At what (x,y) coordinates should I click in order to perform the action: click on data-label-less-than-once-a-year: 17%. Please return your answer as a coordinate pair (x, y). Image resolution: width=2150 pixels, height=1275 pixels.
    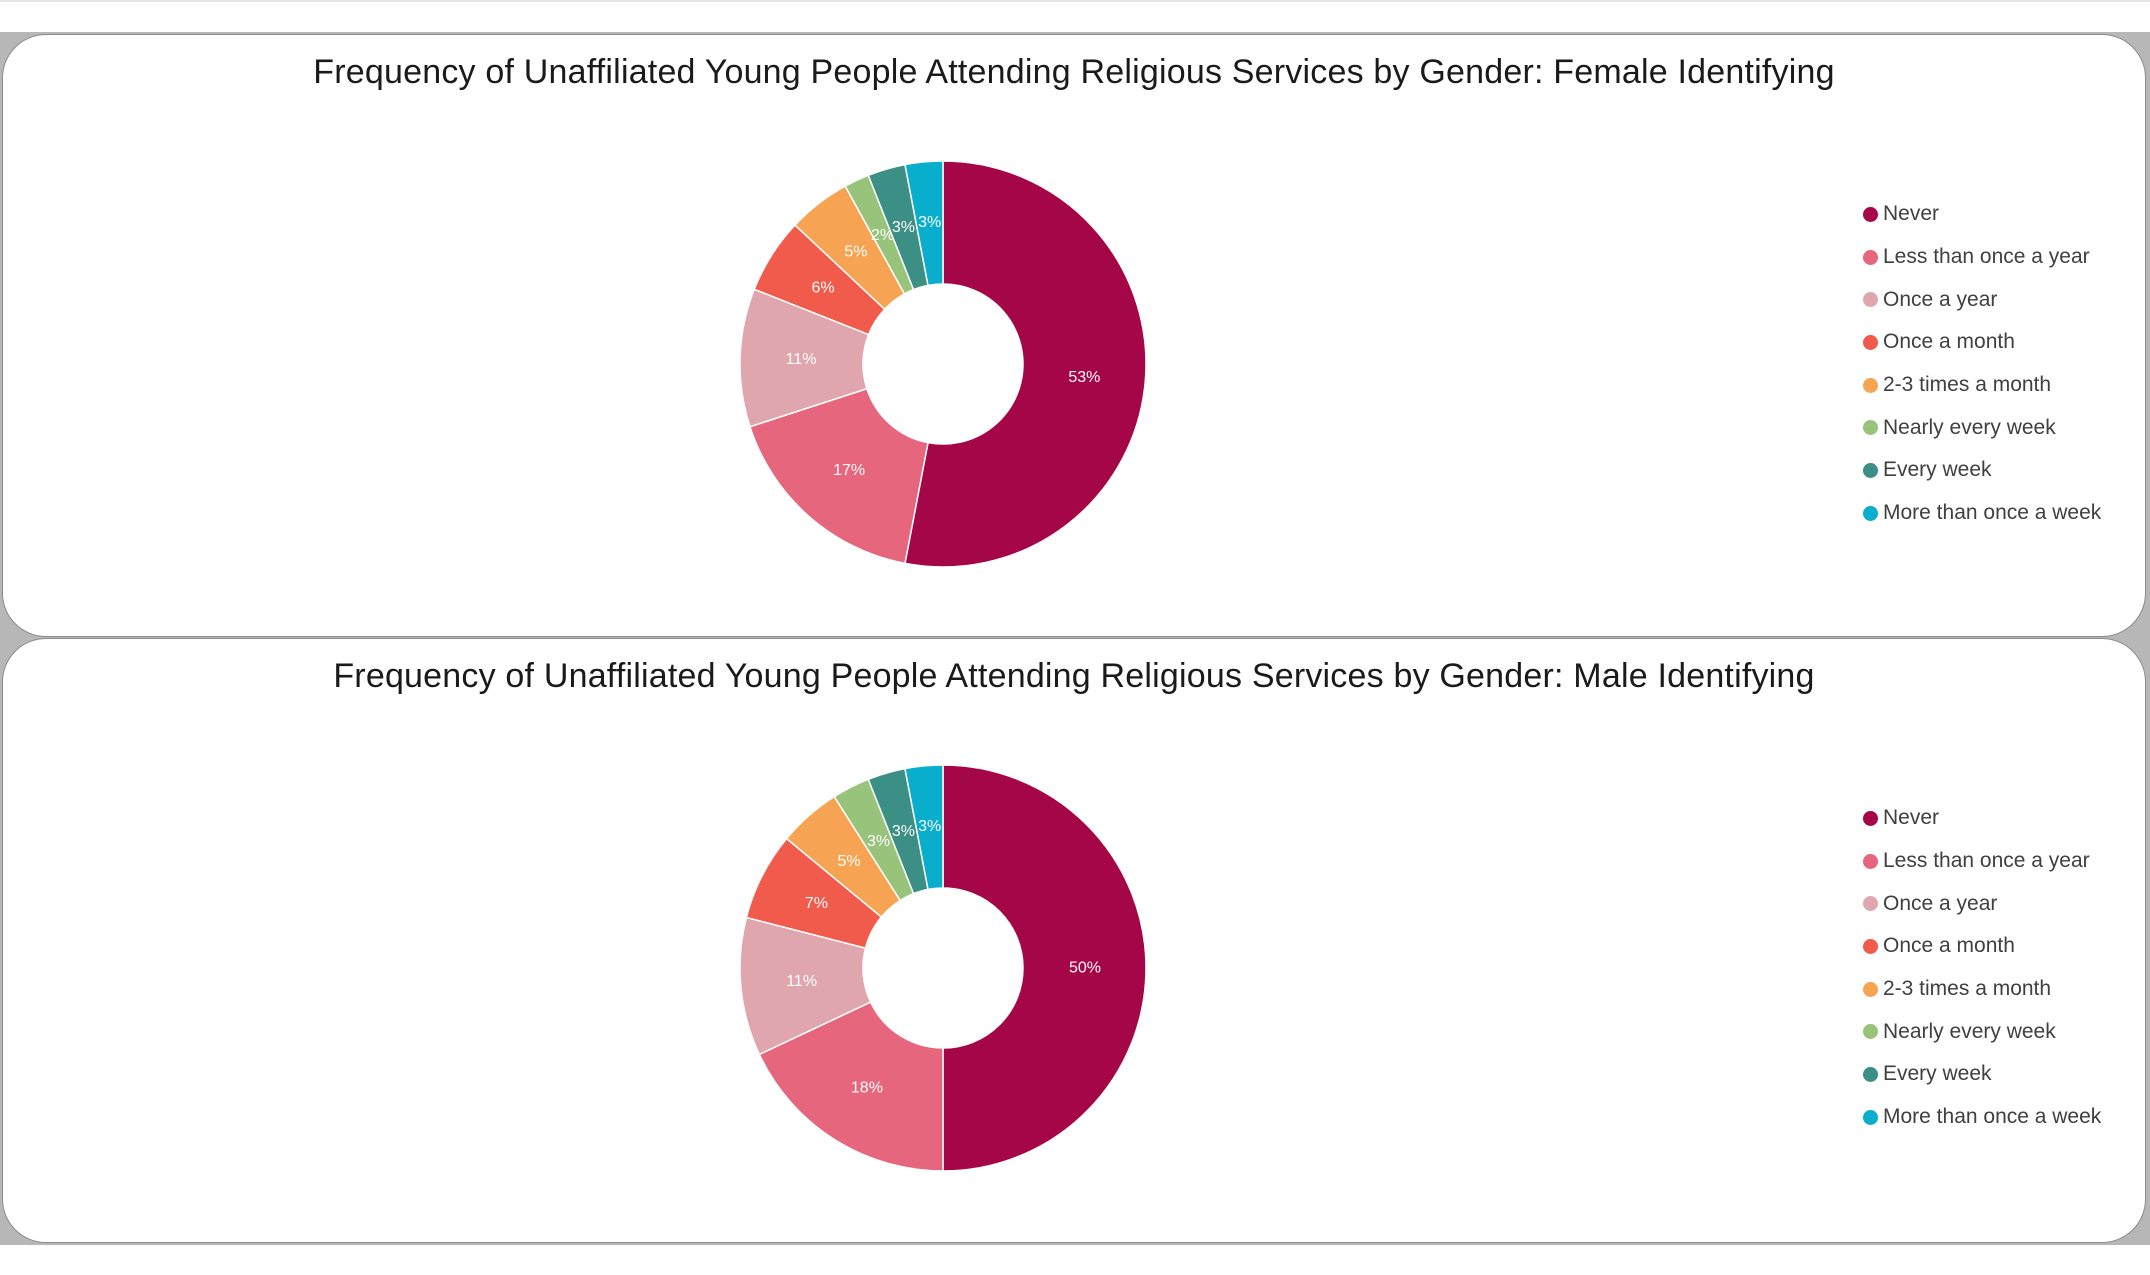
    Looking at the image, I should click on (849, 470).